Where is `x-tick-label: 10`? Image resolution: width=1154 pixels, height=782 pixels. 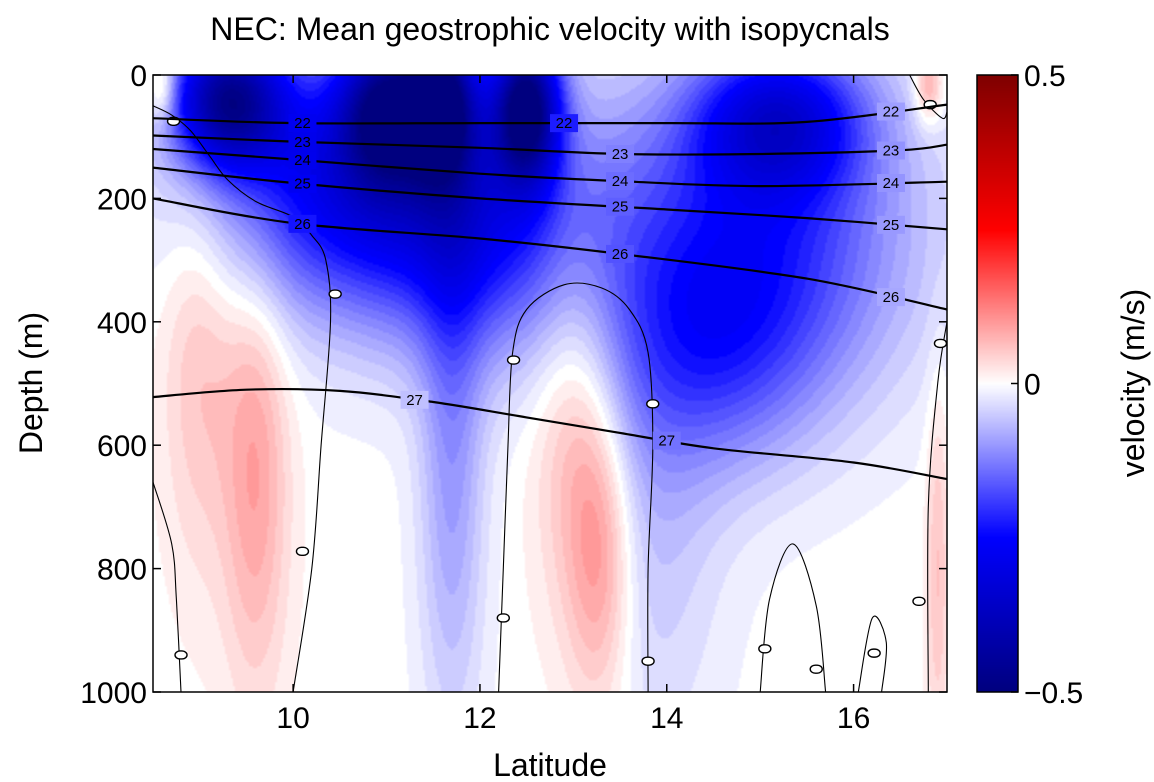 x-tick-label: 10 is located at coordinates (292, 718).